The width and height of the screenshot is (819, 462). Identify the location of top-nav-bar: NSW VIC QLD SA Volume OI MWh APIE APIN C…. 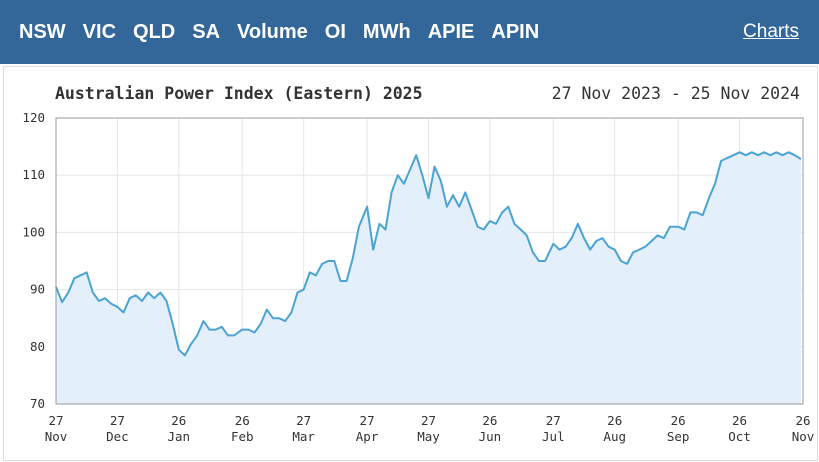
(409, 32).